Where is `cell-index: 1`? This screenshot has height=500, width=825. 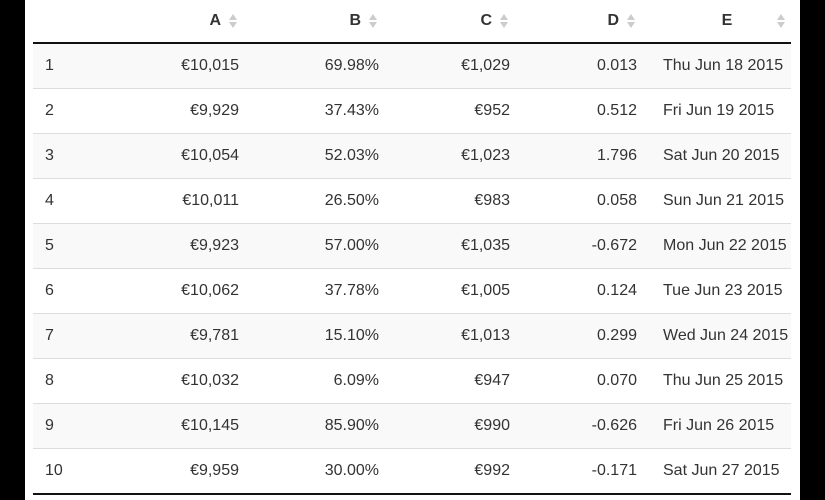
cell-index: 1 is located at coordinates (77, 66).